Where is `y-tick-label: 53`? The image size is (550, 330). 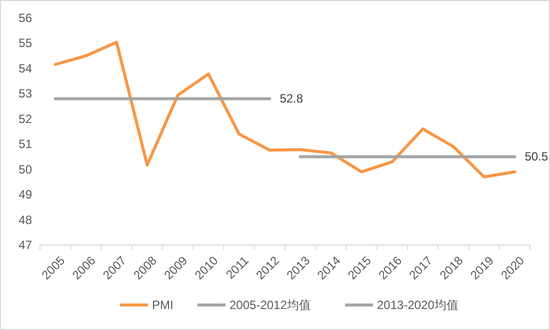 y-tick-label: 53 is located at coordinates (25, 93).